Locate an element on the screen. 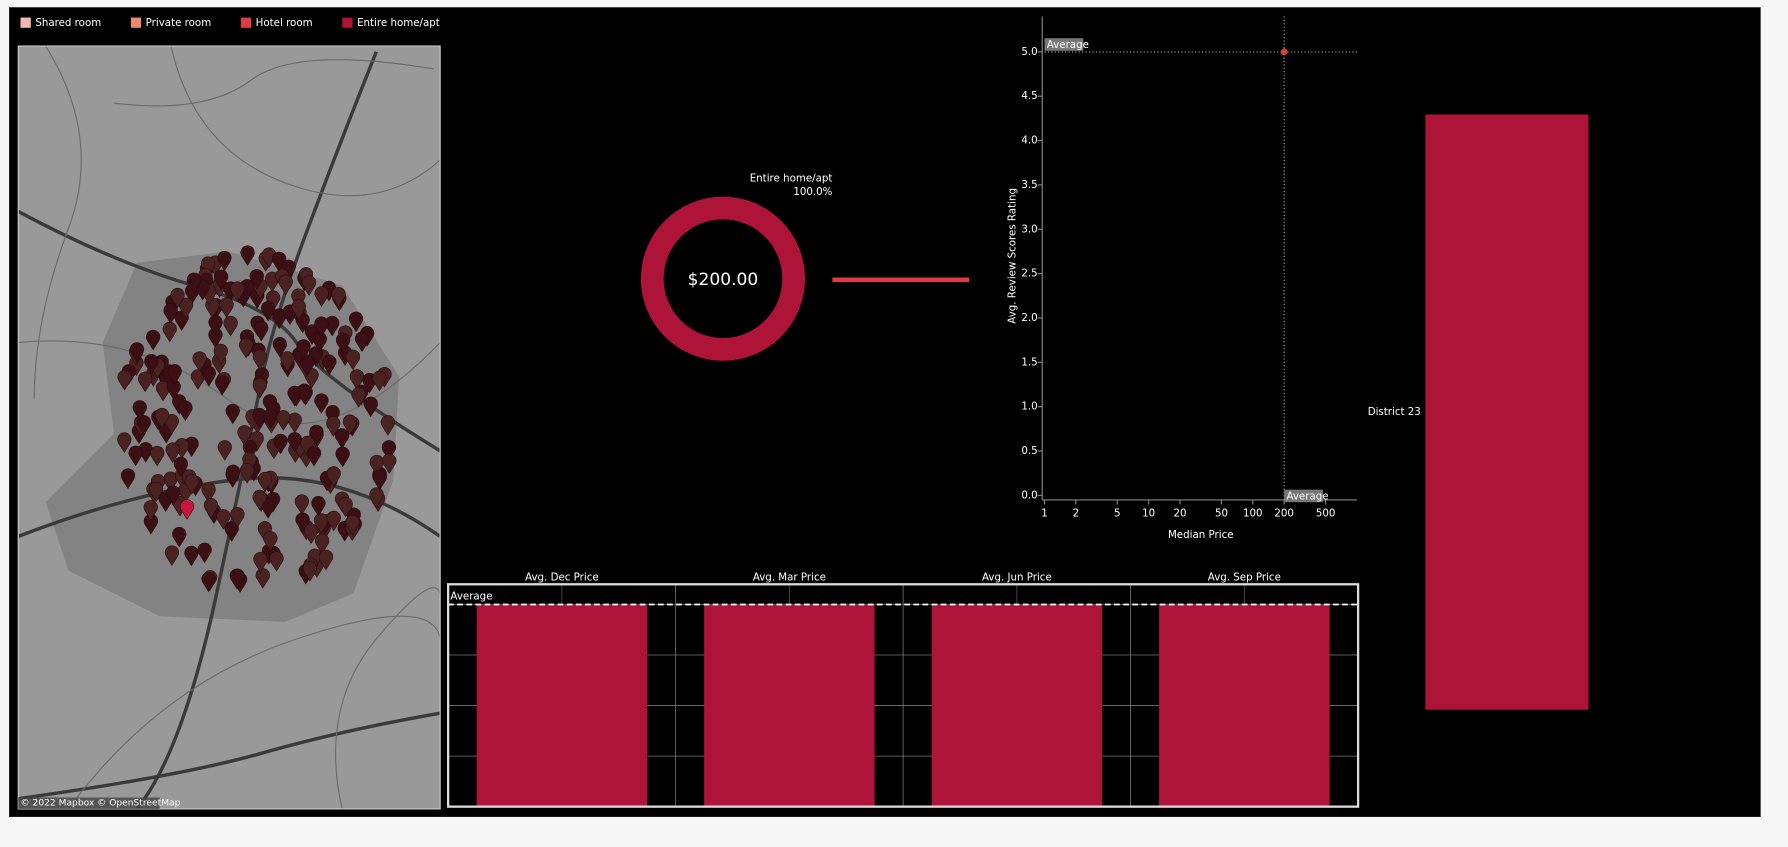  legend-label: Hotel room is located at coordinates (284, 23).